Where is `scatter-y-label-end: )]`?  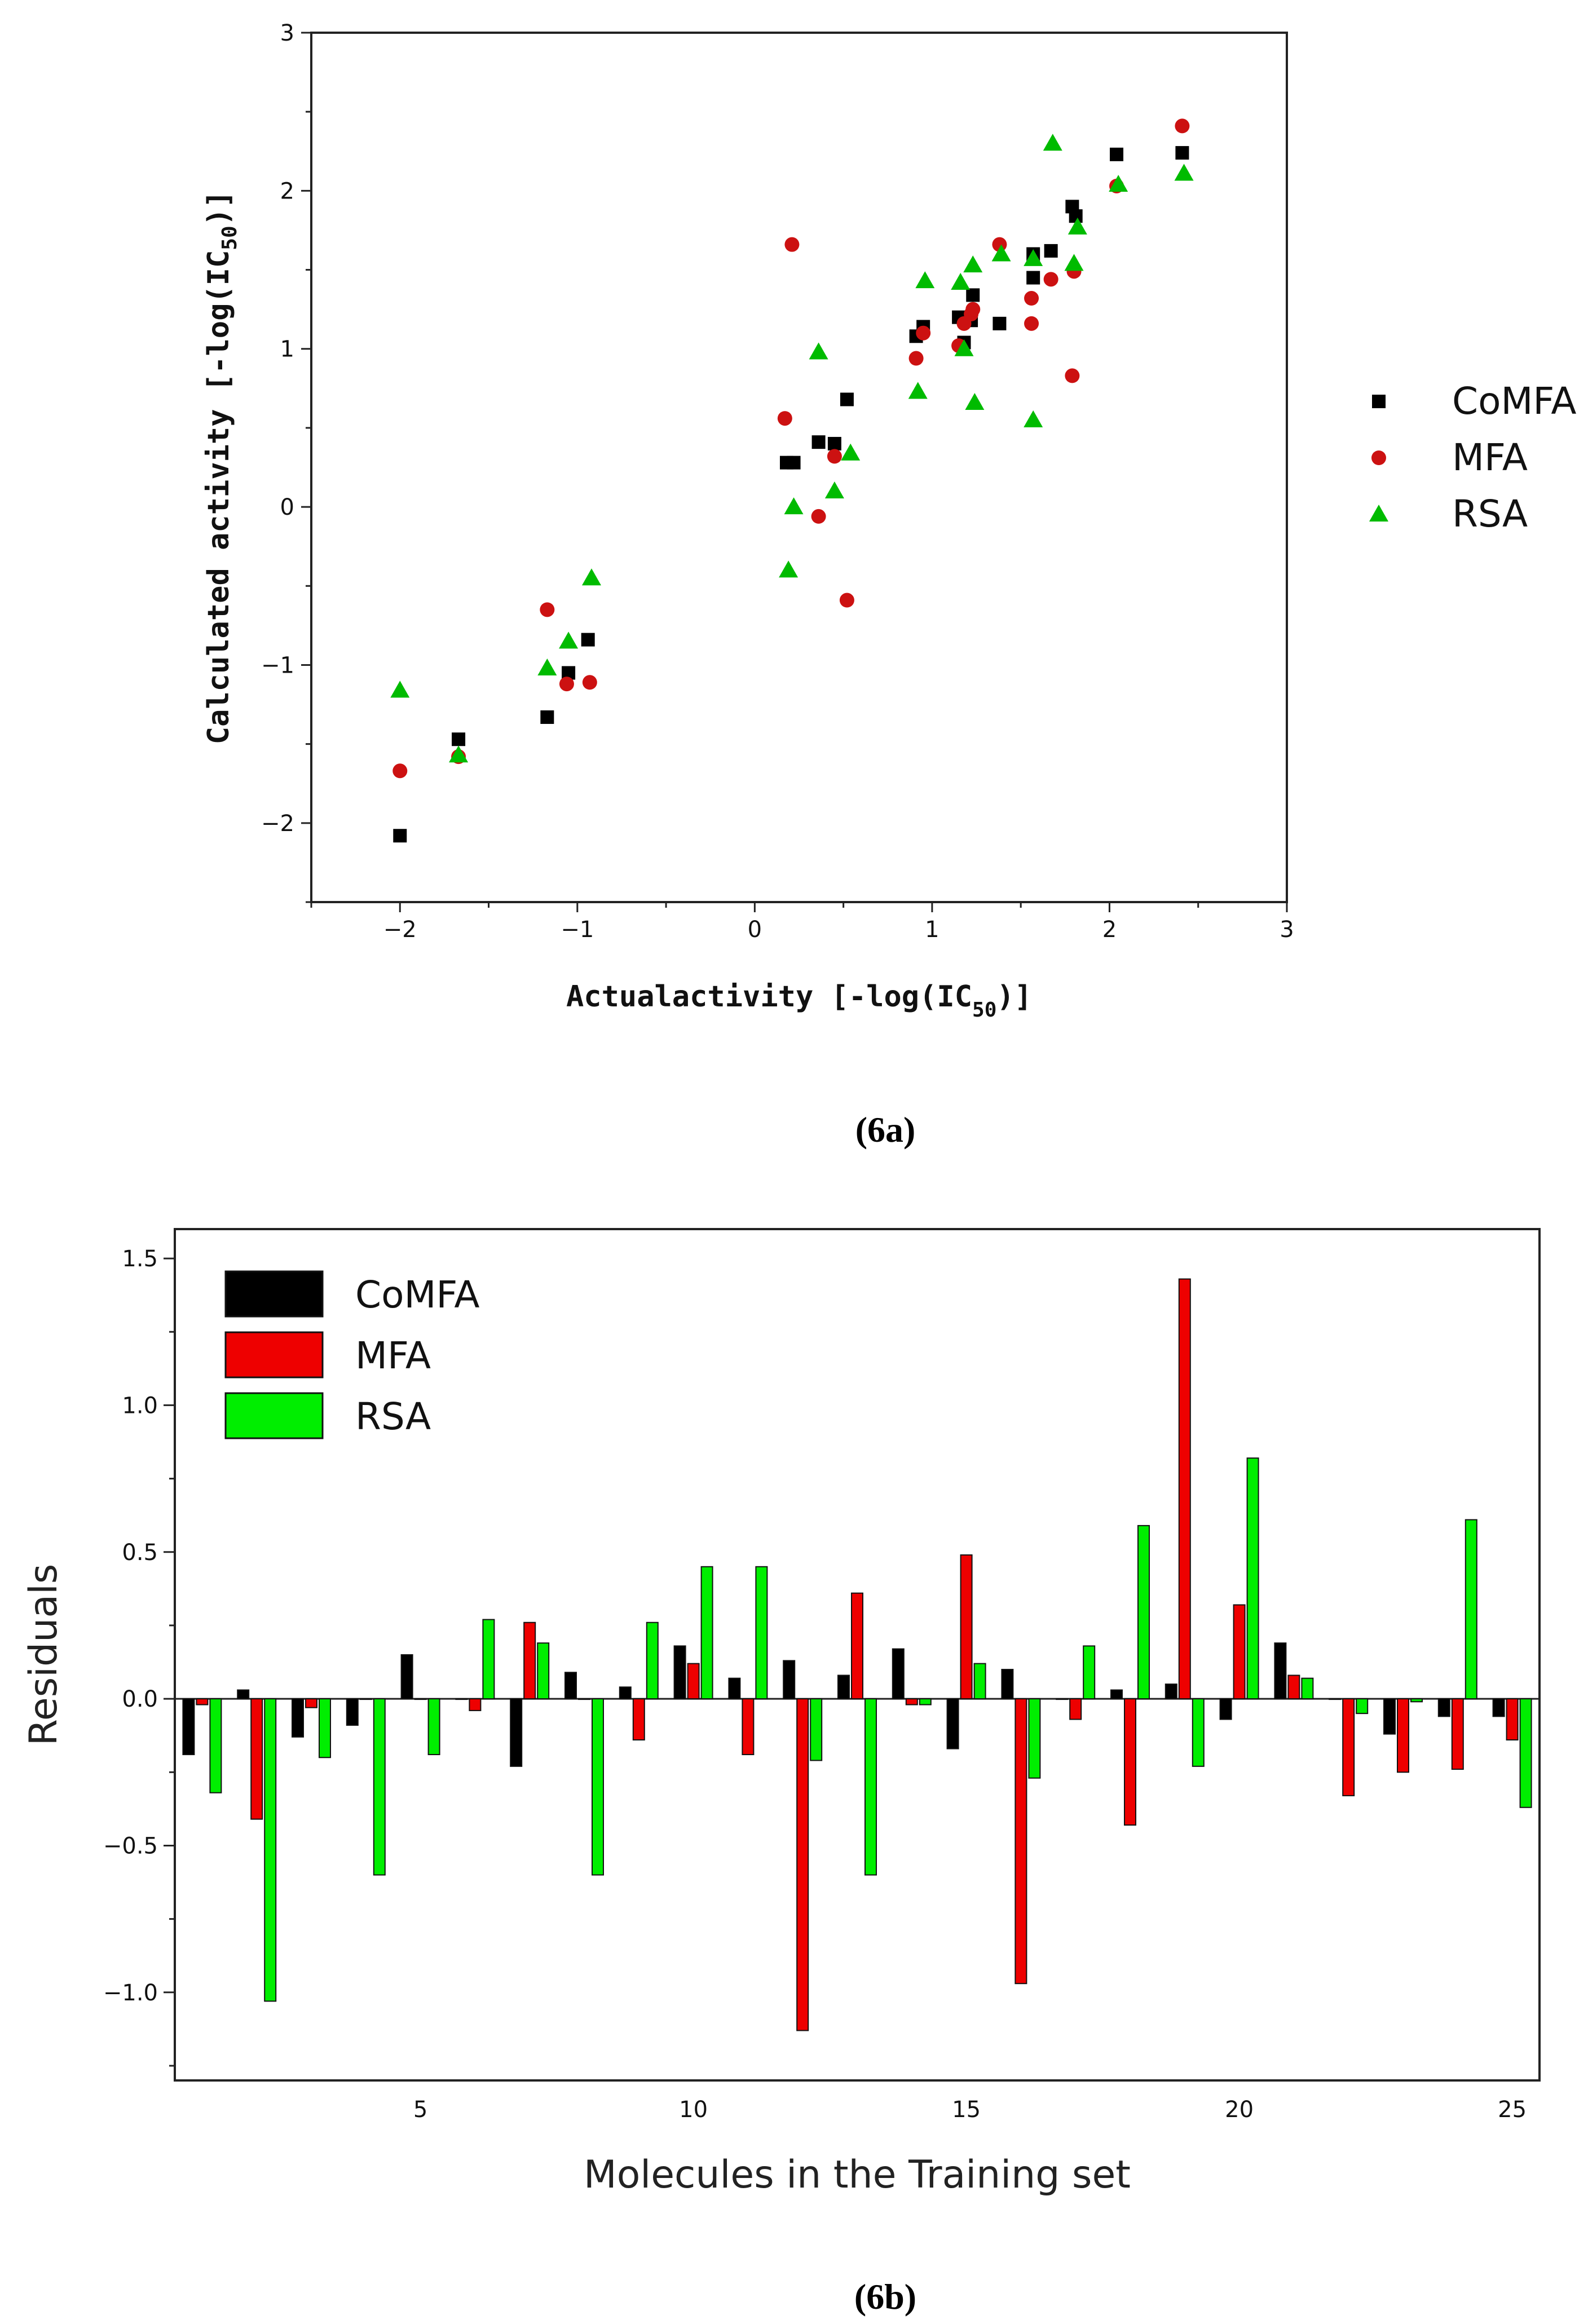
scatter-y-label-end: )] is located at coordinates (219, 208).